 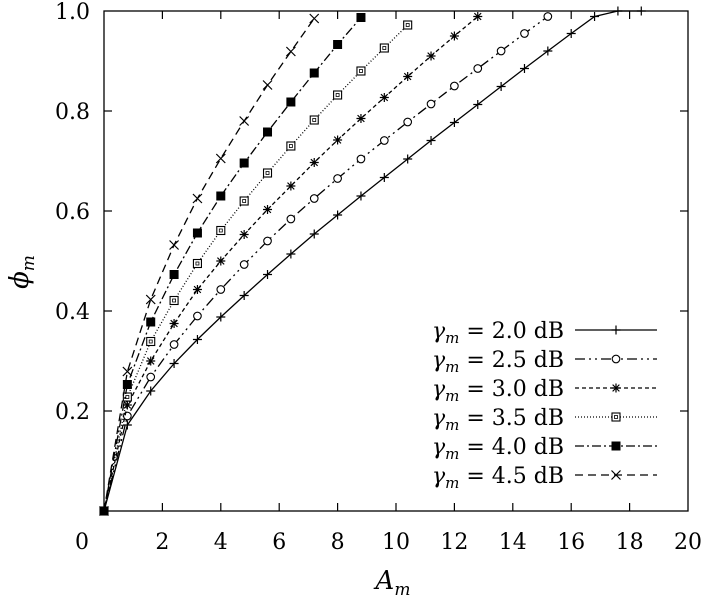 I want to click on legend-label: γm = 2.0 dB, so click(x=498, y=333).